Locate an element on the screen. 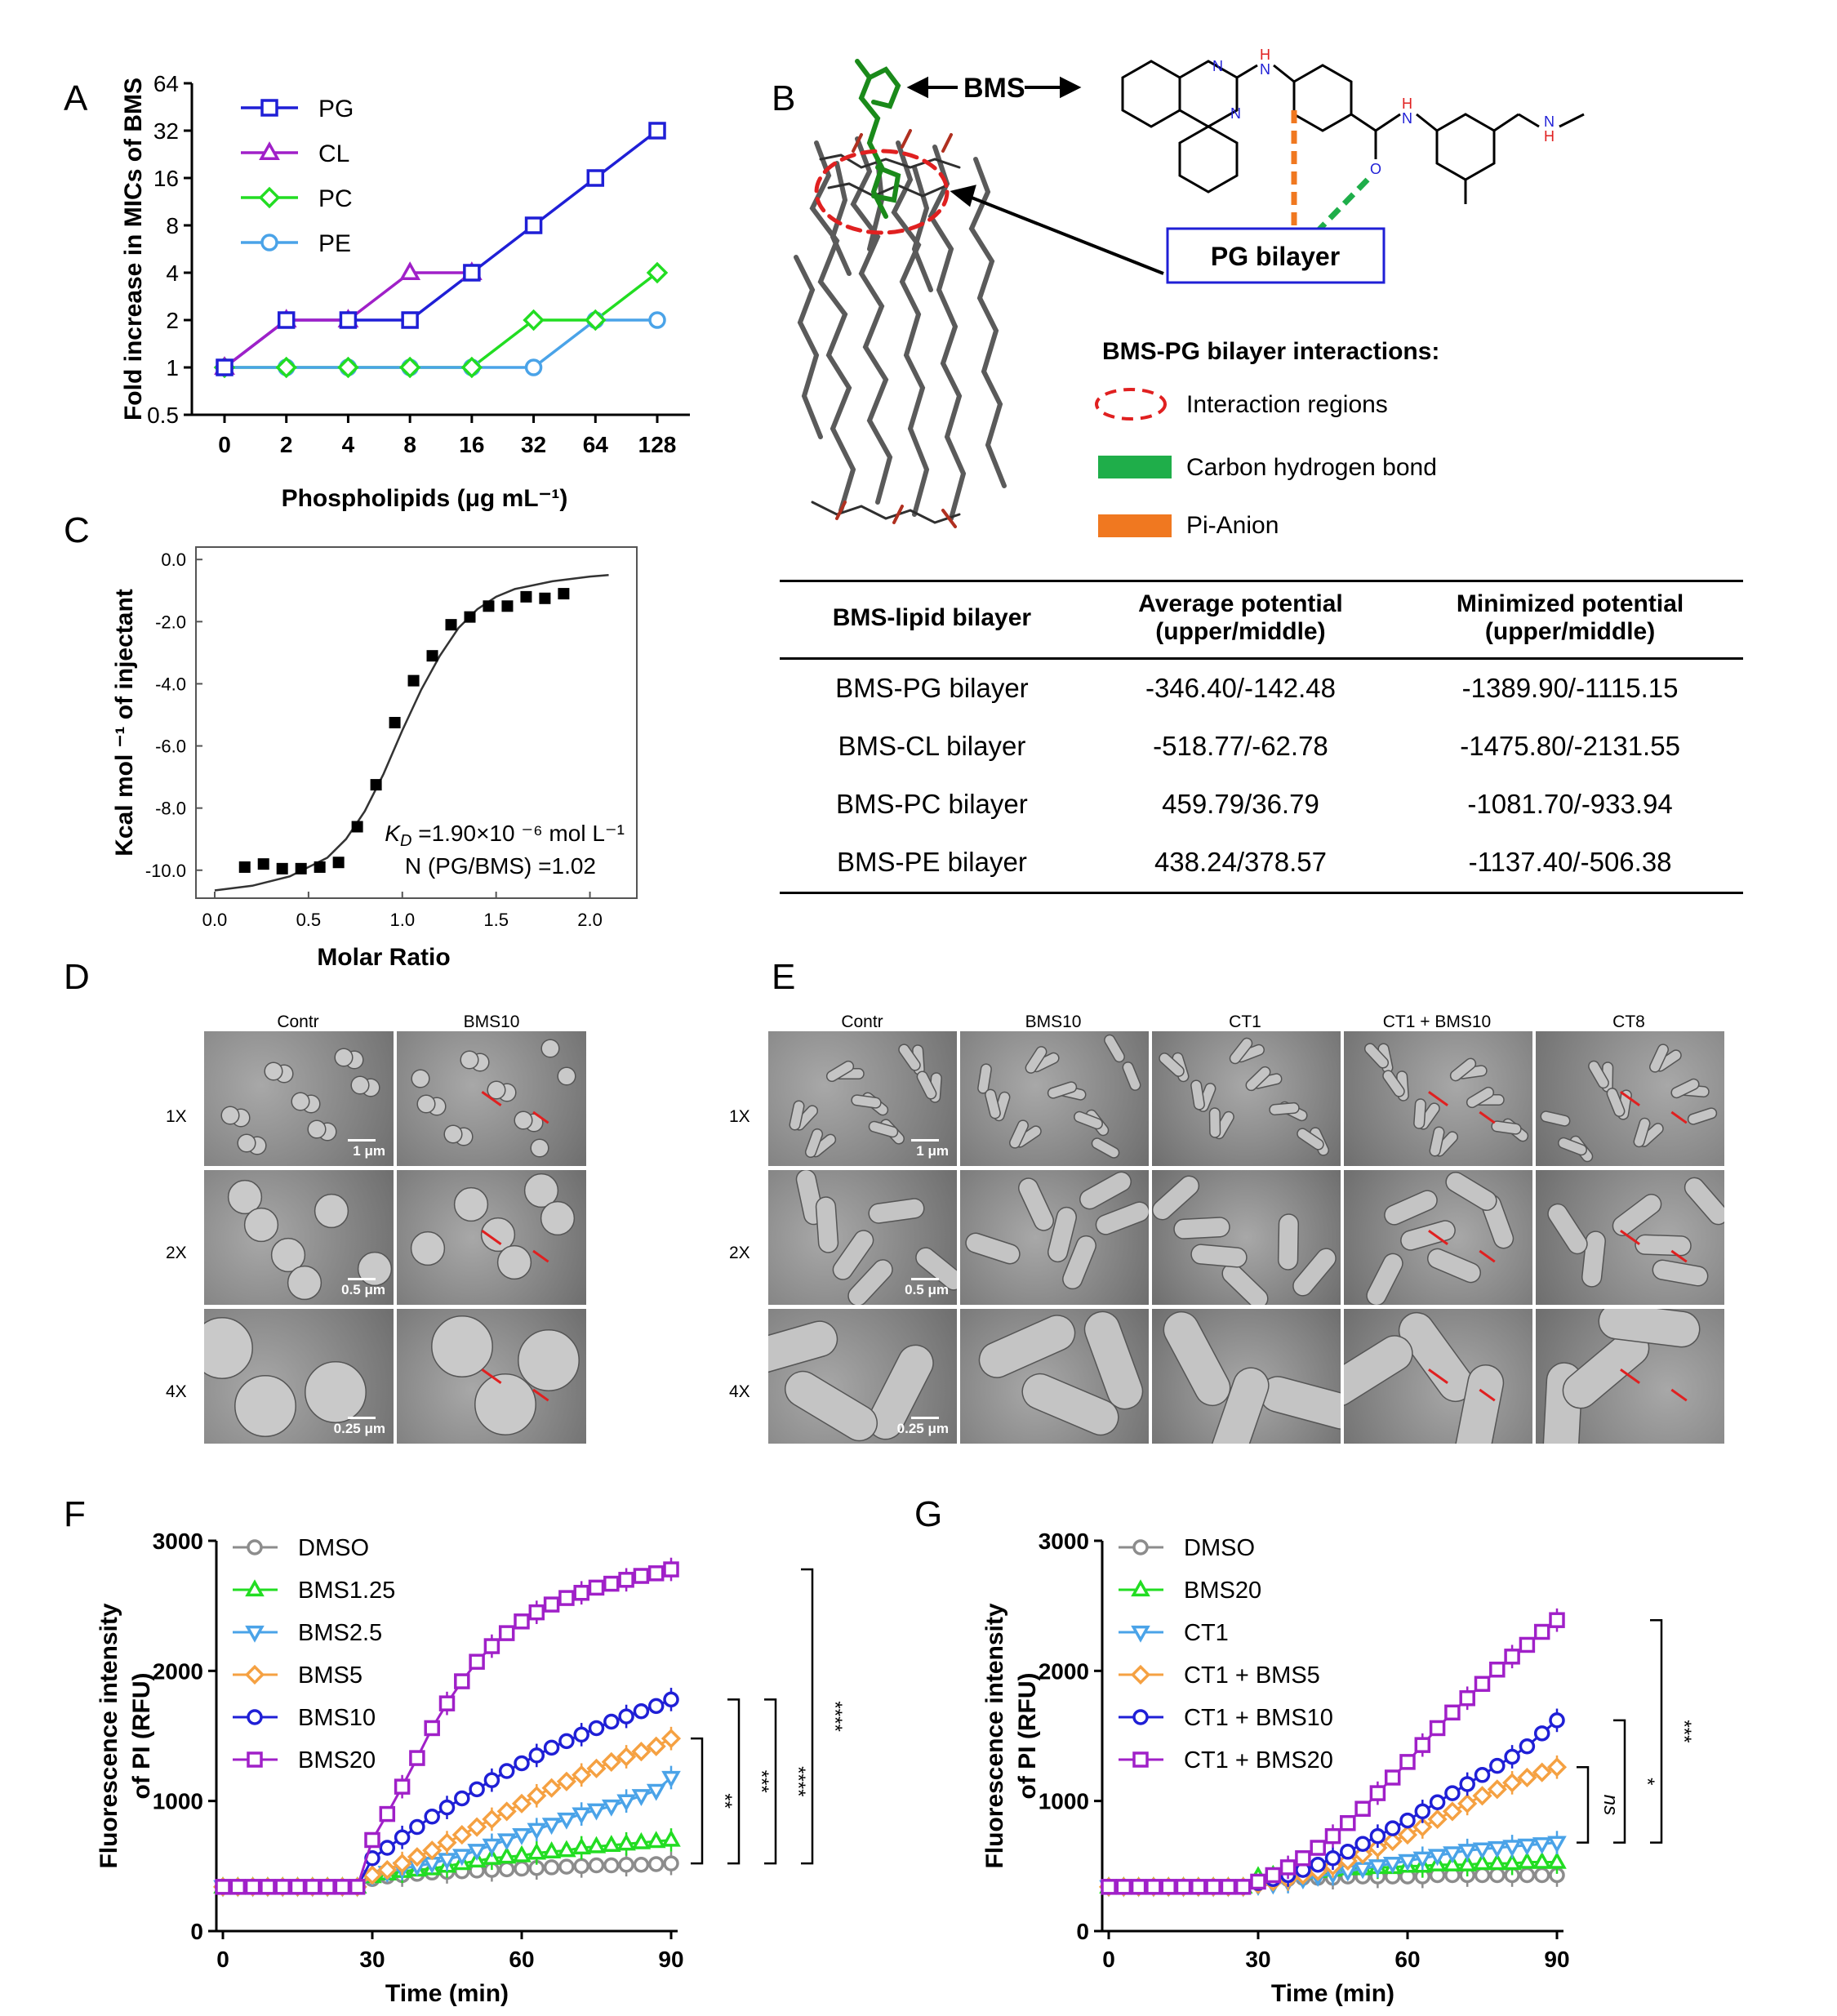 The image size is (1837, 2016). x-tick-label: 2.0 is located at coordinates (590, 920).